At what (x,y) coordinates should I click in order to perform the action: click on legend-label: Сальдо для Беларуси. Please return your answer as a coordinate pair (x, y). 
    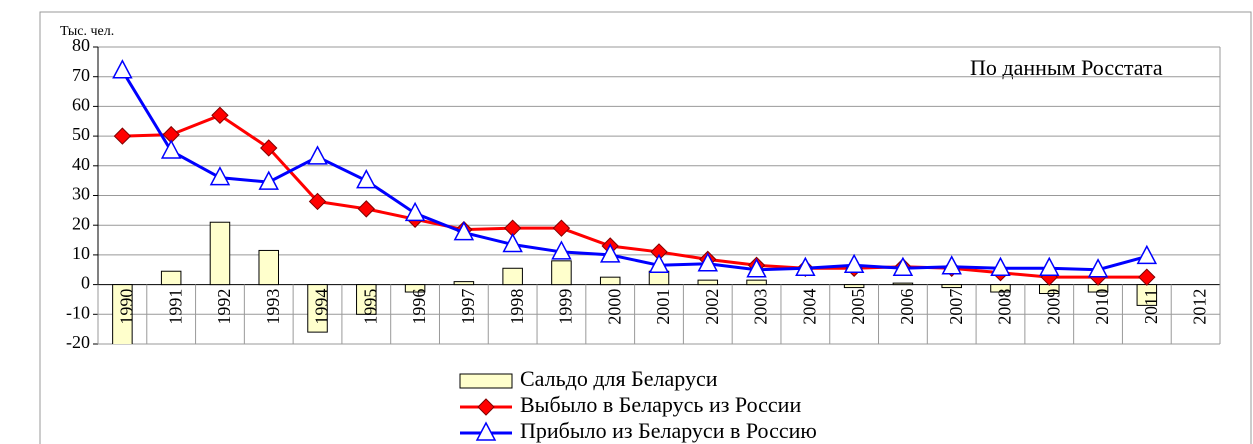
    Looking at the image, I should click on (619, 378).